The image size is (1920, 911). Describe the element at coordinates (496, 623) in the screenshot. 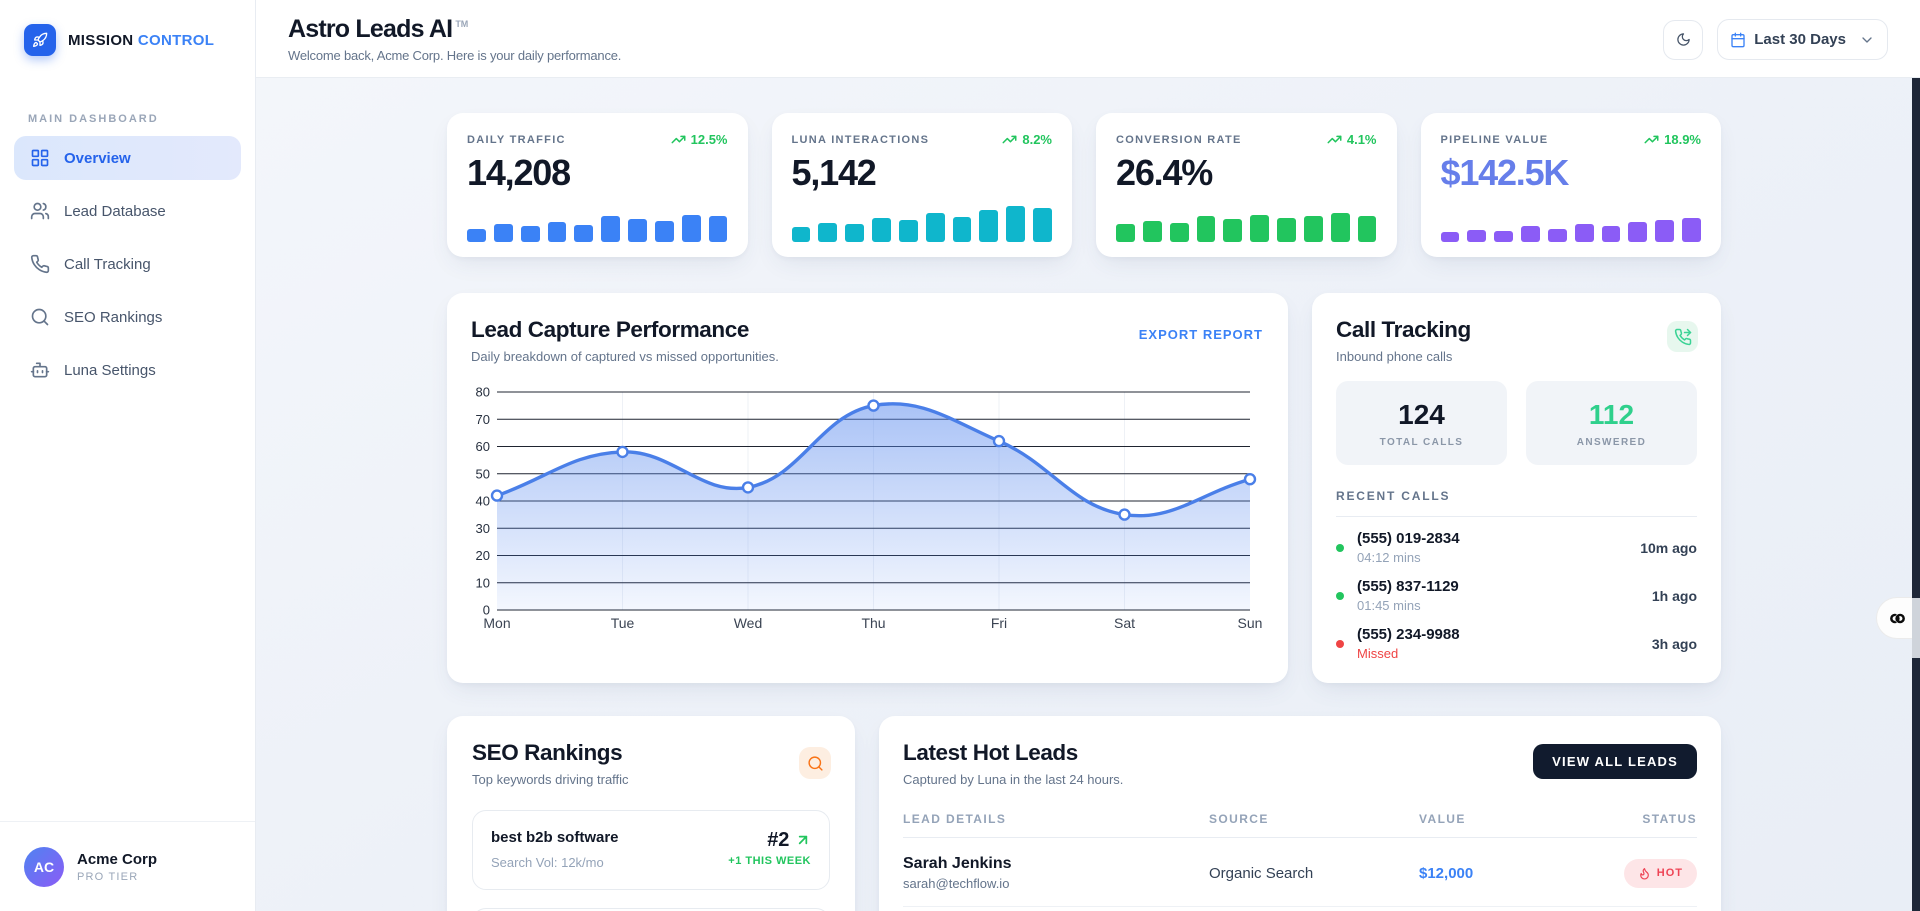

I see `svg-text: Mon` at that location.